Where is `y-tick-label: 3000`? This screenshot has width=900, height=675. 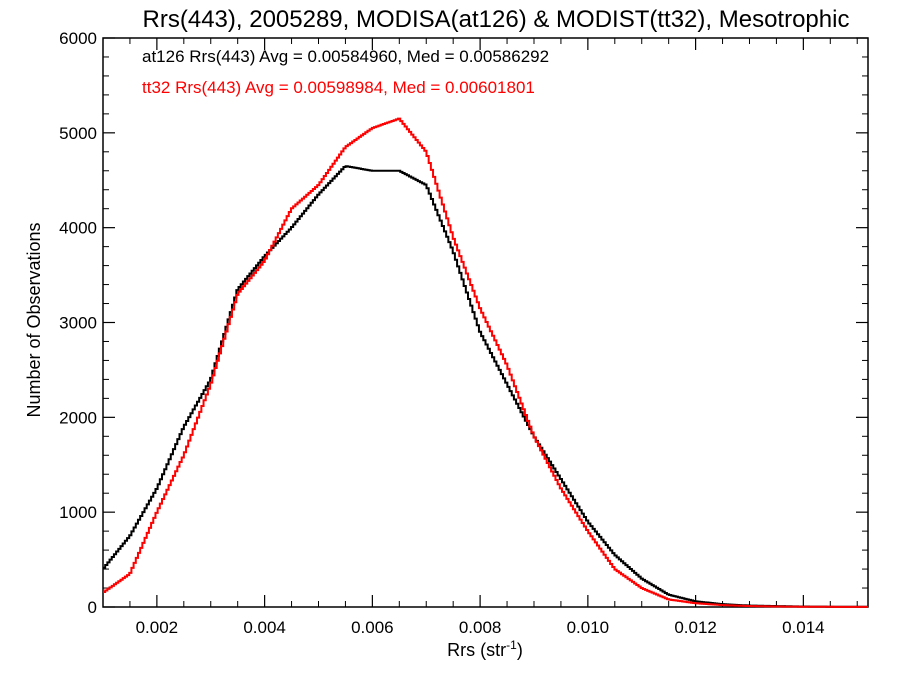
y-tick-label: 3000 is located at coordinates (78, 323).